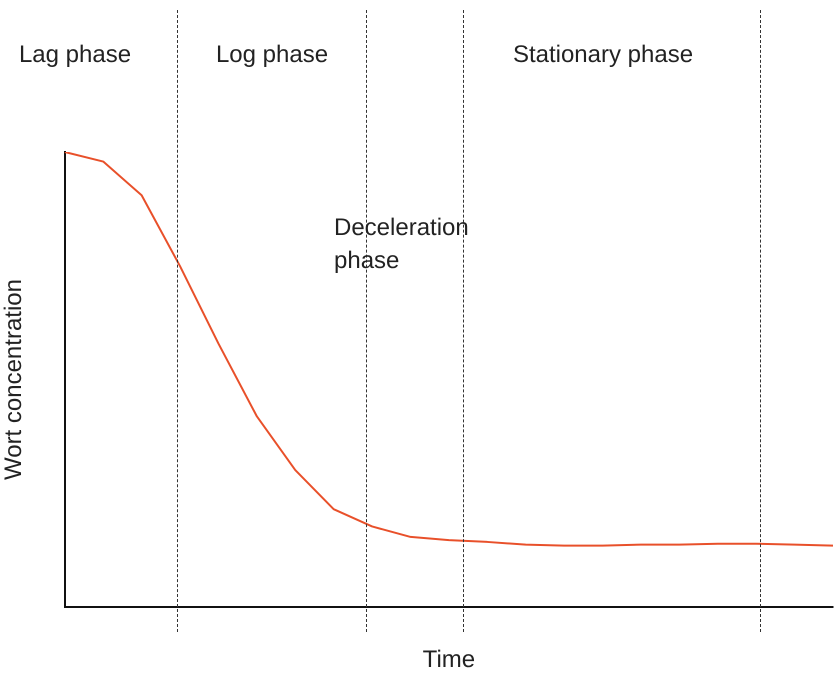 This screenshot has height=675, width=836. What do you see at coordinates (272, 55) in the screenshot?
I see `text: Log phase` at bounding box center [272, 55].